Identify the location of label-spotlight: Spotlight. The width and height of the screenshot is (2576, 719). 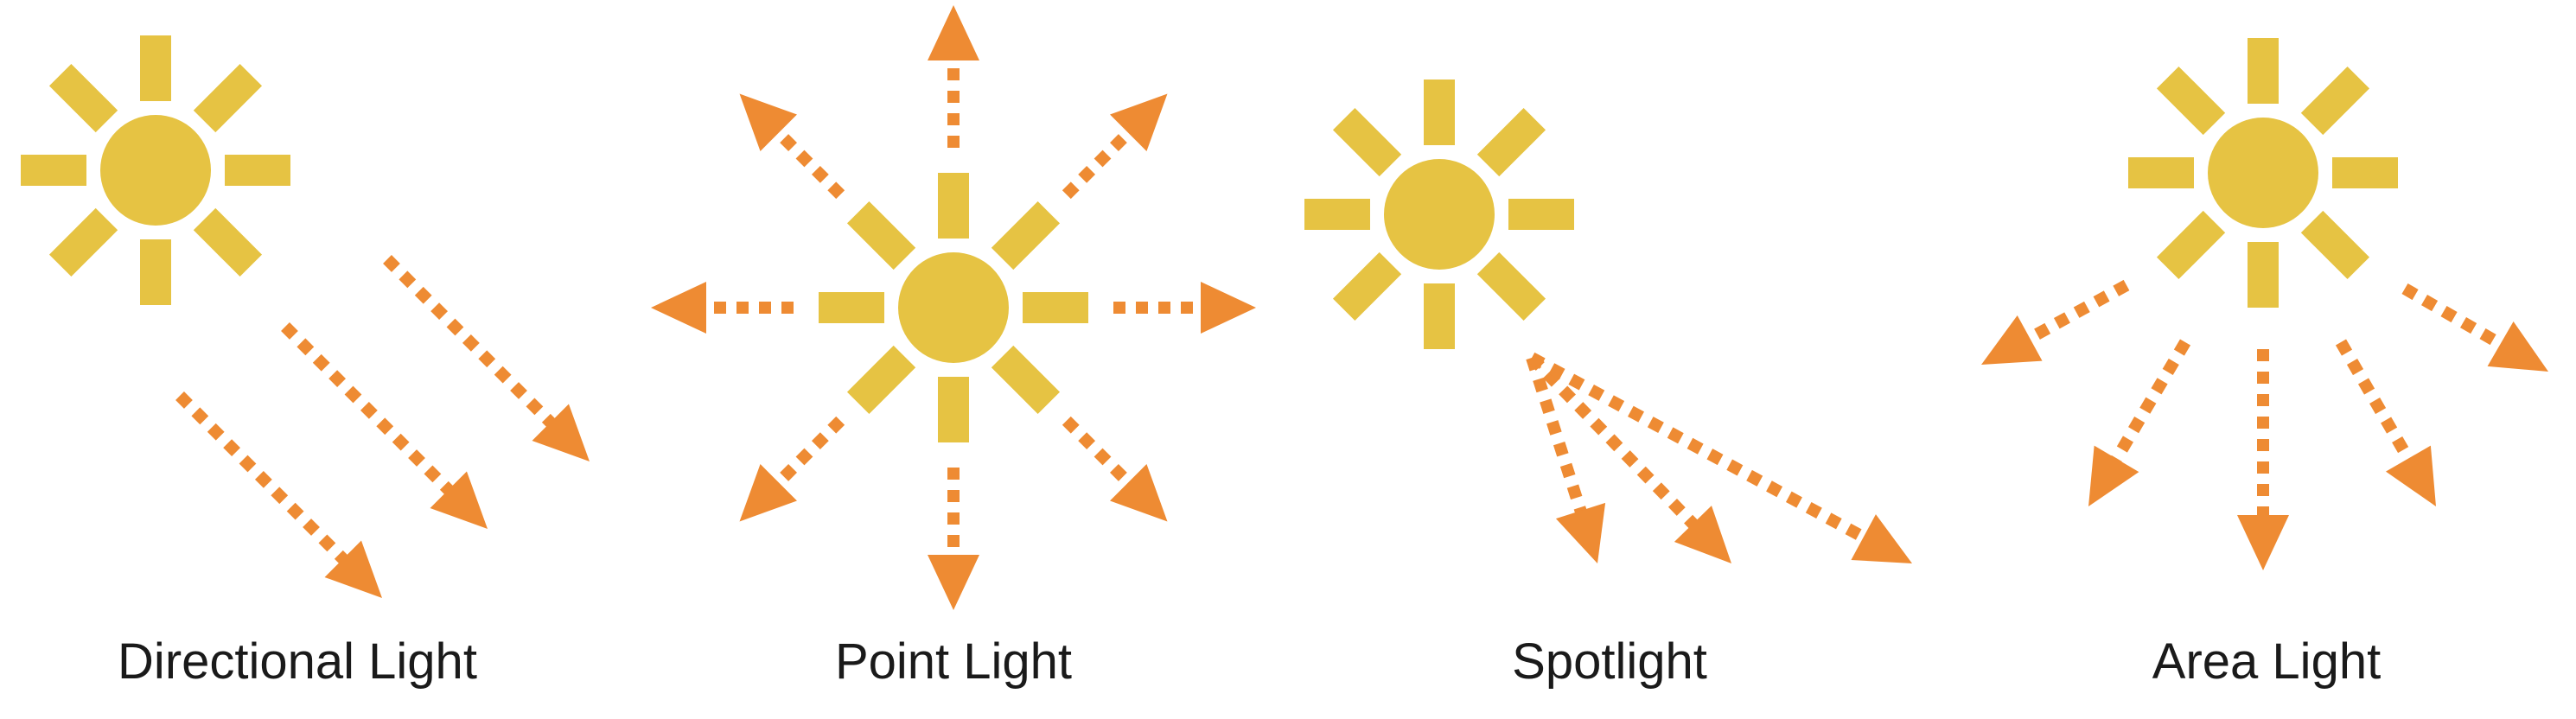
(1609, 661).